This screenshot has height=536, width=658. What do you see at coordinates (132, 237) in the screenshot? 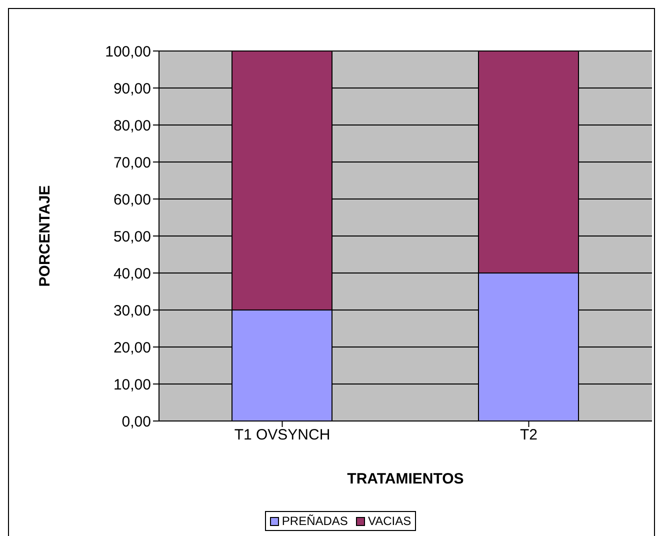
I see `y-tick-label: 50,00` at bounding box center [132, 237].